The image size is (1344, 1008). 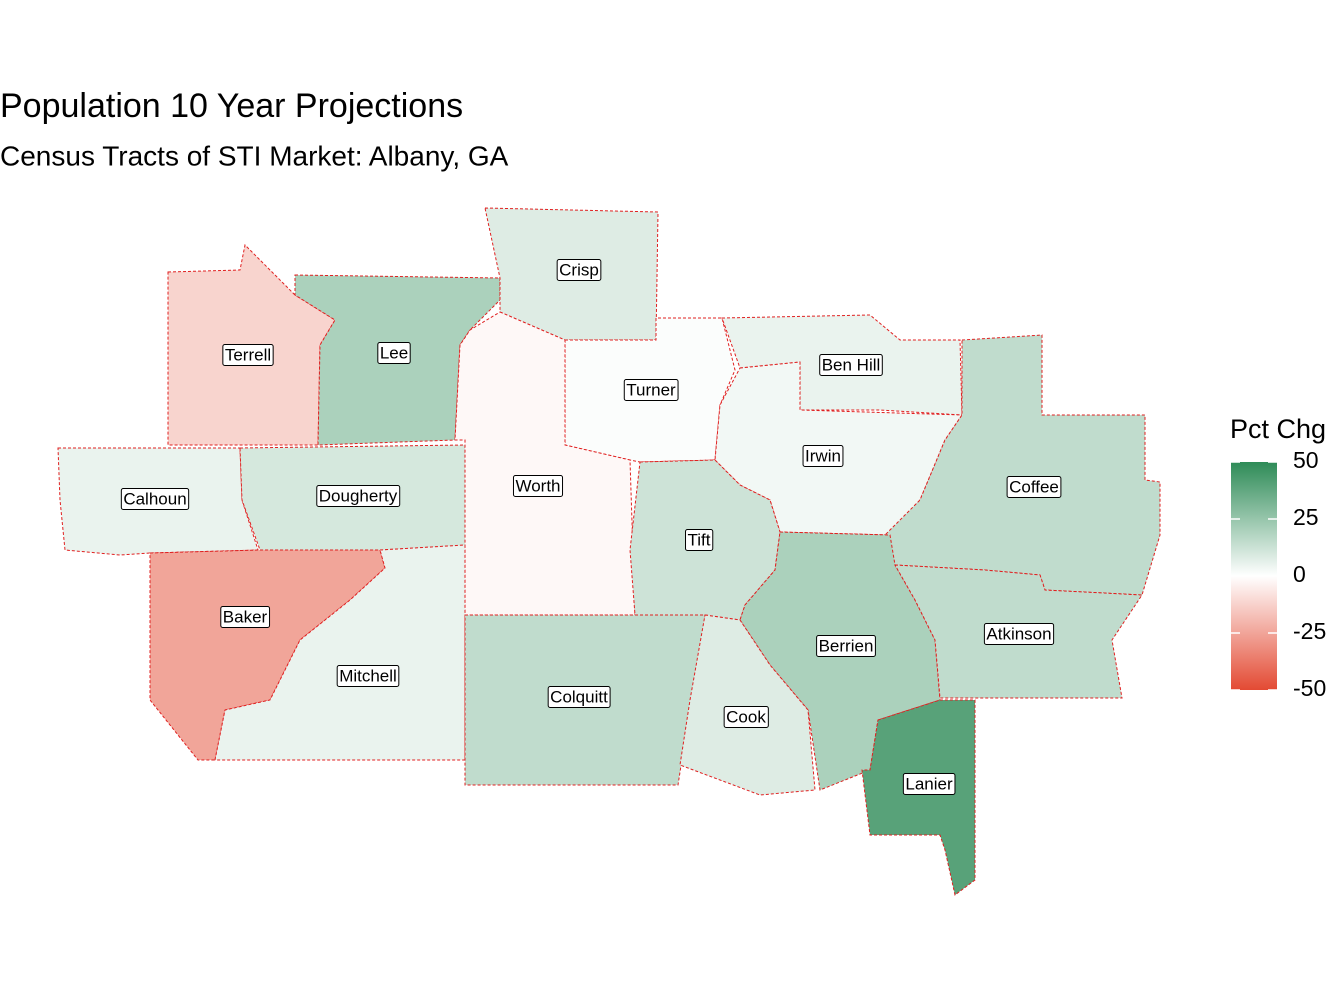 What do you see at coordinates (1309, 631) in the screenshot?
I see `legend-tick-label: -25` at bounding box center [1309, 631].